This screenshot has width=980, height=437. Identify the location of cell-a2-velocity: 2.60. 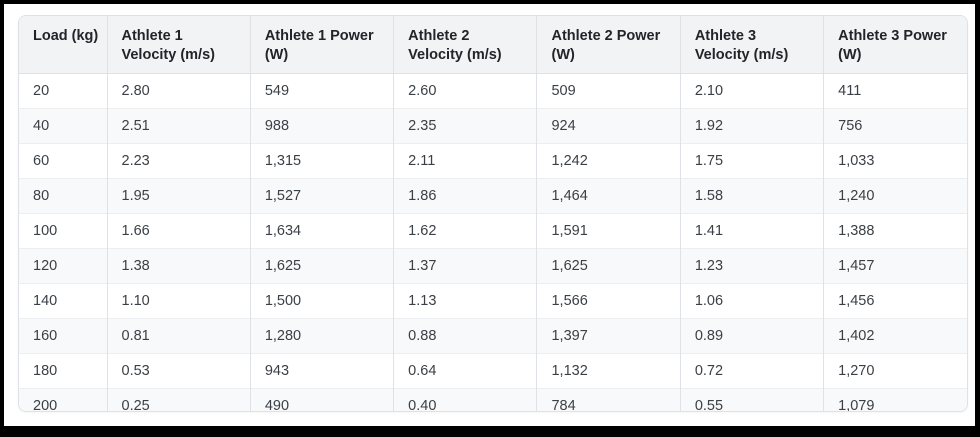
(465, 91).